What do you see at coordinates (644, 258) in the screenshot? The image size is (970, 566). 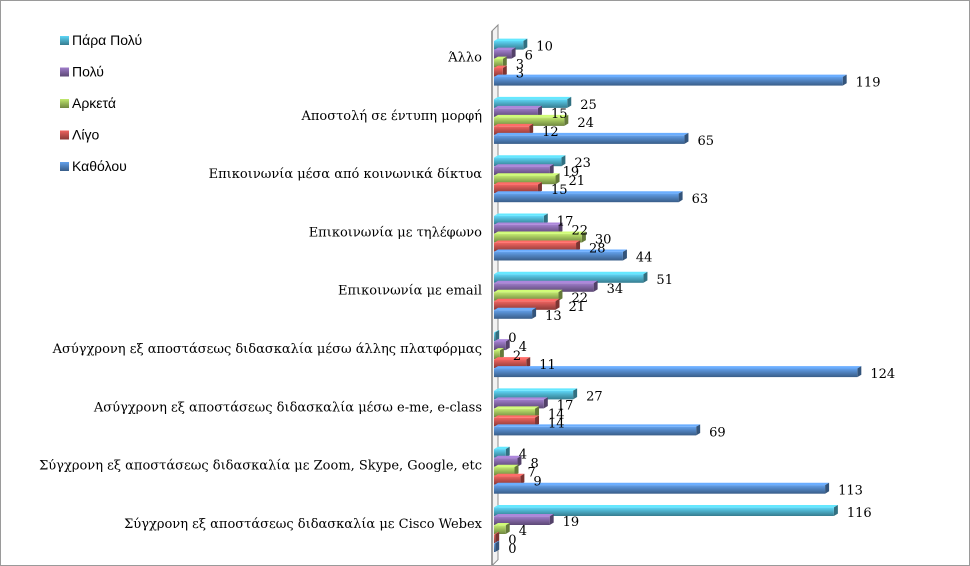 I see `value-label: 44` at bounding box center [644, 258].